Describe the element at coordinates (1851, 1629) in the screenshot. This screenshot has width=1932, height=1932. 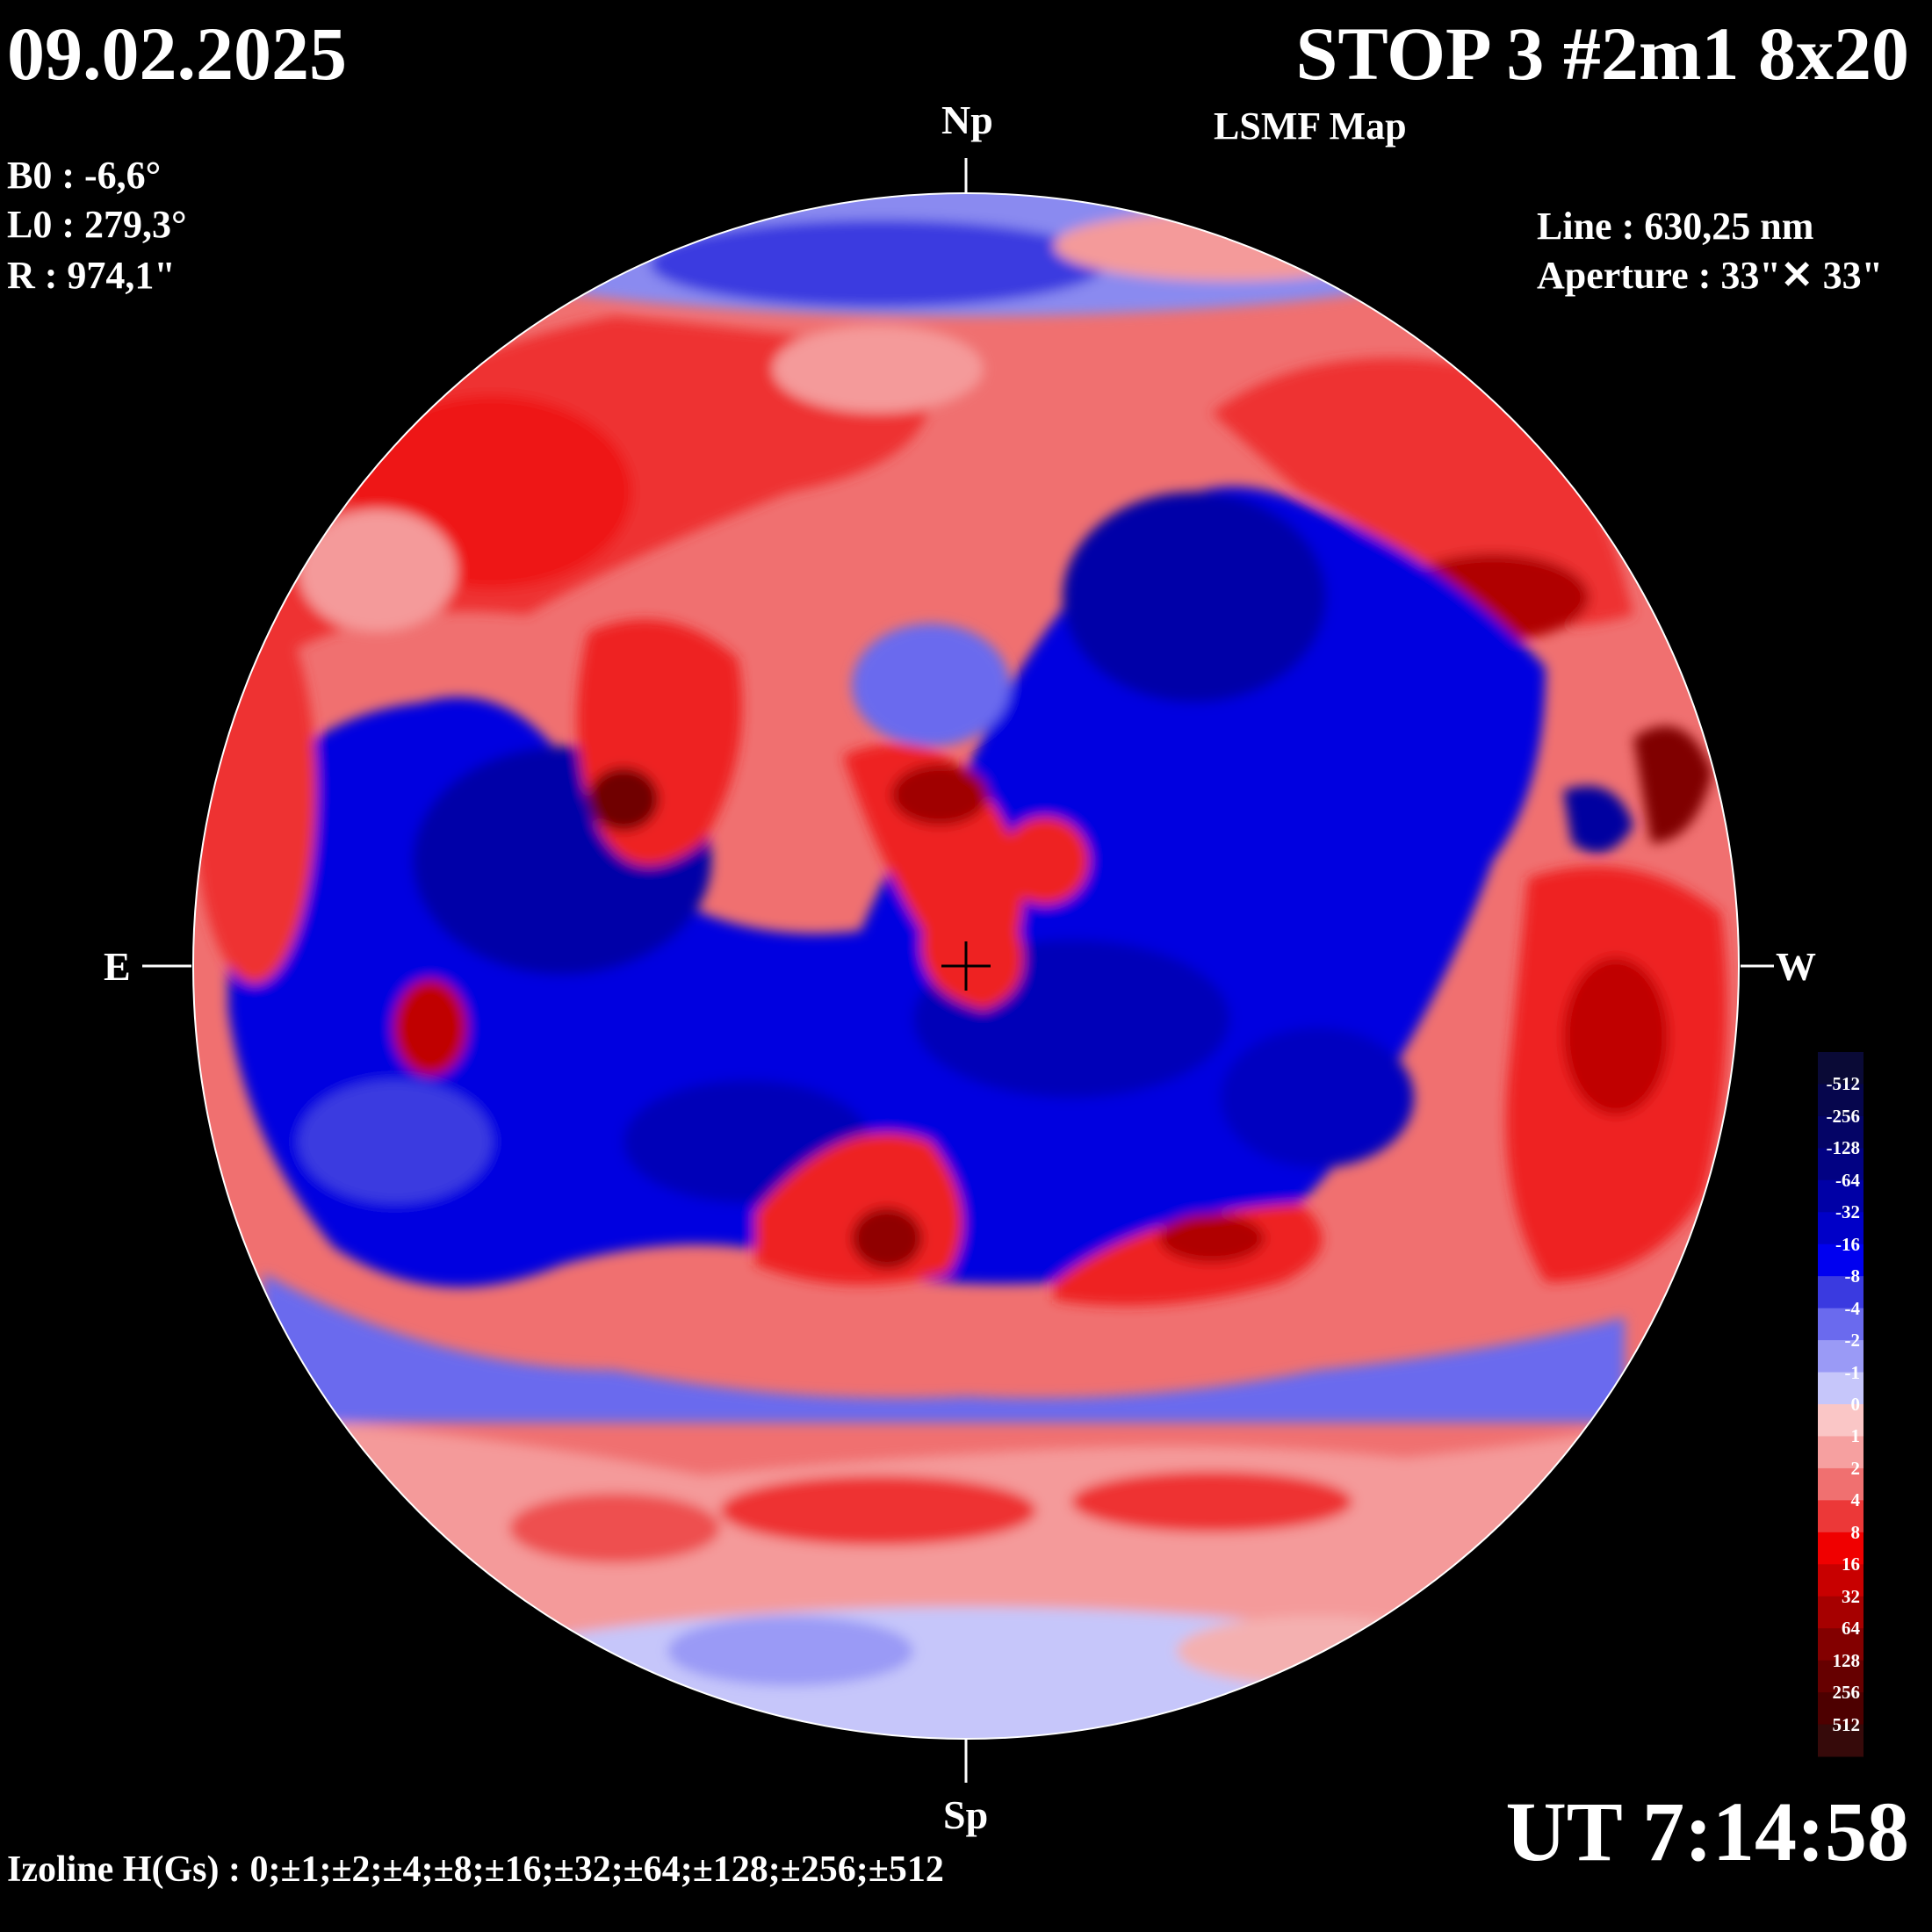
I see `color-scale-label: 64` at that location.